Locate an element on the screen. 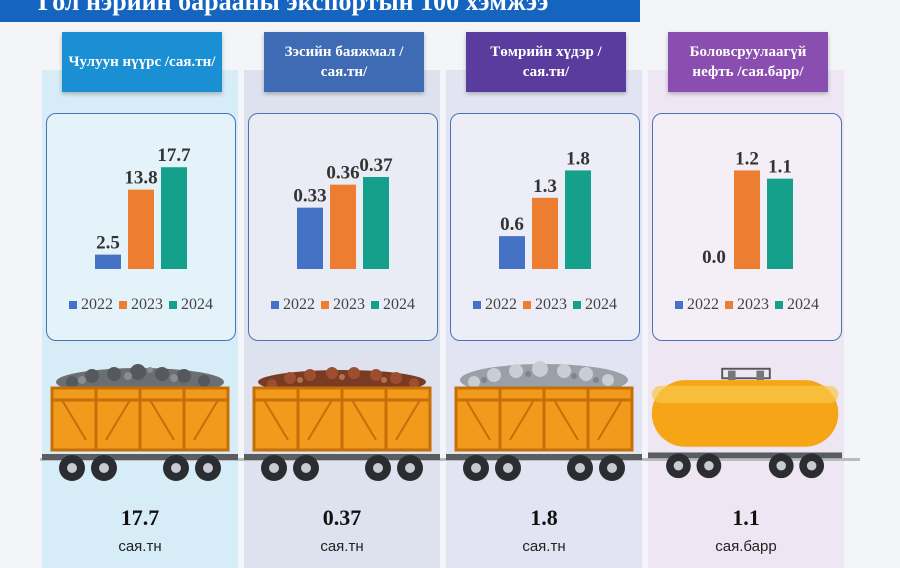  chart-panel-oil: 0.0 1.2 1.1 2022 2023 2024 is located at coordinates (747, 227).